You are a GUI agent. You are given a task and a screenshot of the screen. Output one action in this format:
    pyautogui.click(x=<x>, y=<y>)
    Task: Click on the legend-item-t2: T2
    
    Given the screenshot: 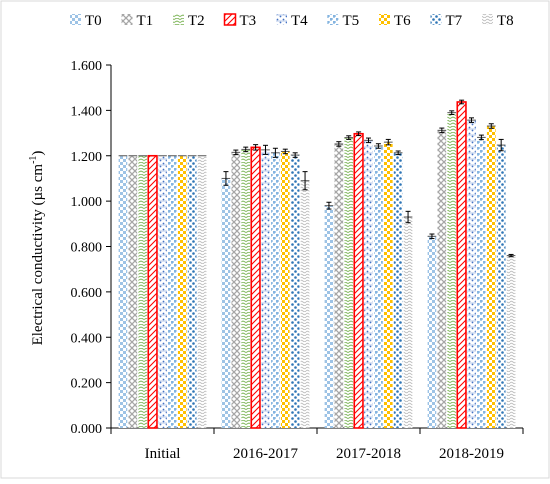 What is the action you would take?
    pyautogui.click(x=189, y=21)
    